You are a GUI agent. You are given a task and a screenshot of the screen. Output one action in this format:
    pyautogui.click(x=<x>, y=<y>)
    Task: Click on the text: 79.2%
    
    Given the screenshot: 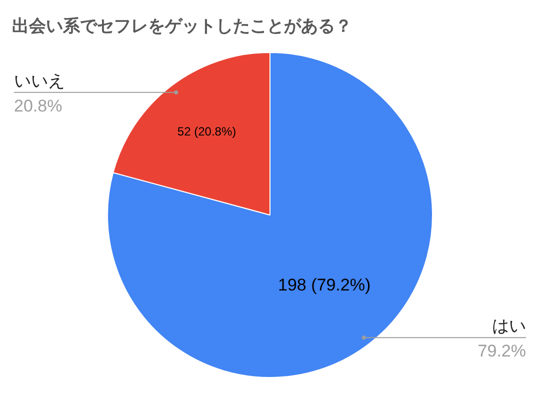 What is the action you would take?
    pyautogui.click(x=502, y=351)
    